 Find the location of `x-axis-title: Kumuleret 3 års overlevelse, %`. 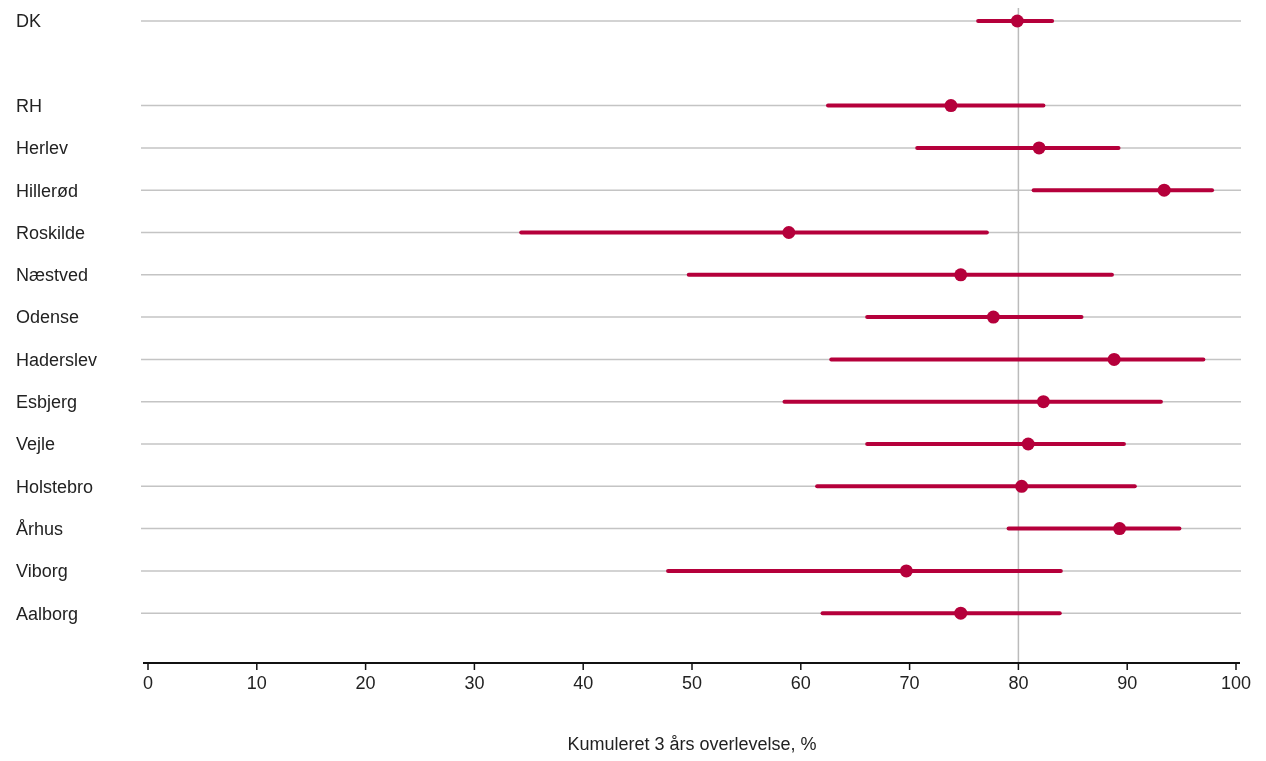

x-axis-title: Kumuleret 3 års overlevelse, % is located at coordinates (692, 744).